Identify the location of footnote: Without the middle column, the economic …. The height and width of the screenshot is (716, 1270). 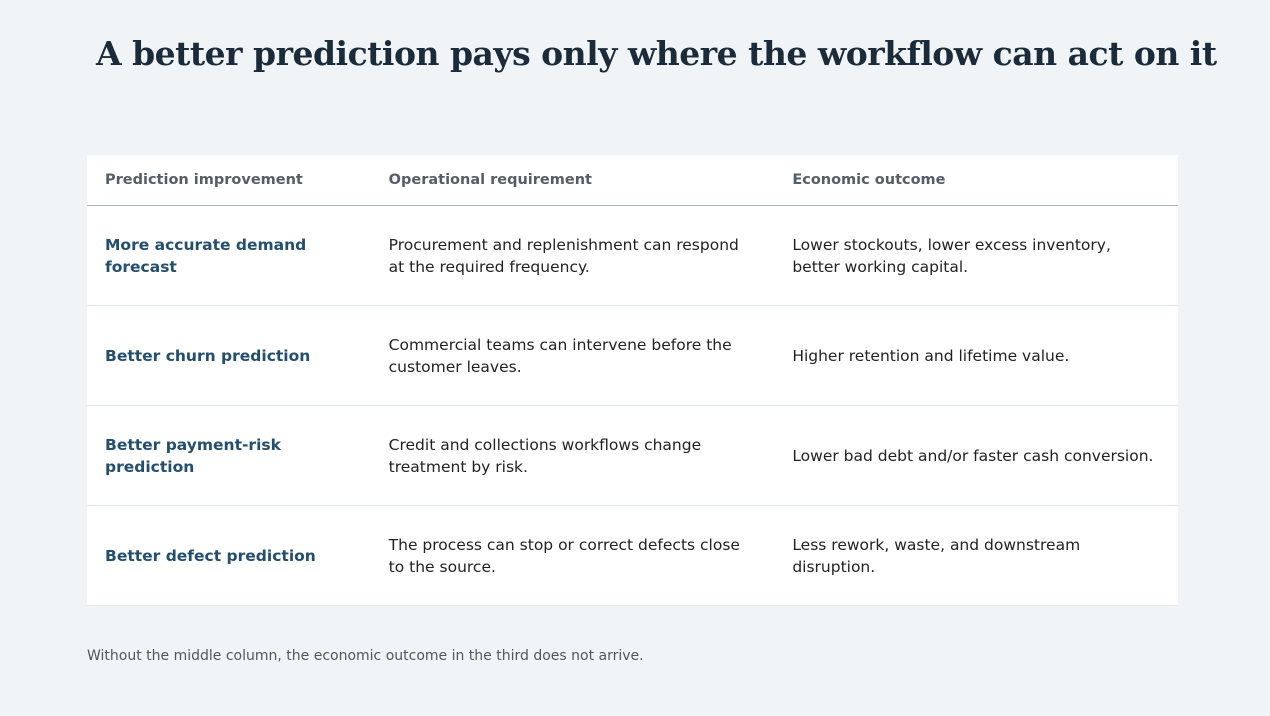
(365, 656).